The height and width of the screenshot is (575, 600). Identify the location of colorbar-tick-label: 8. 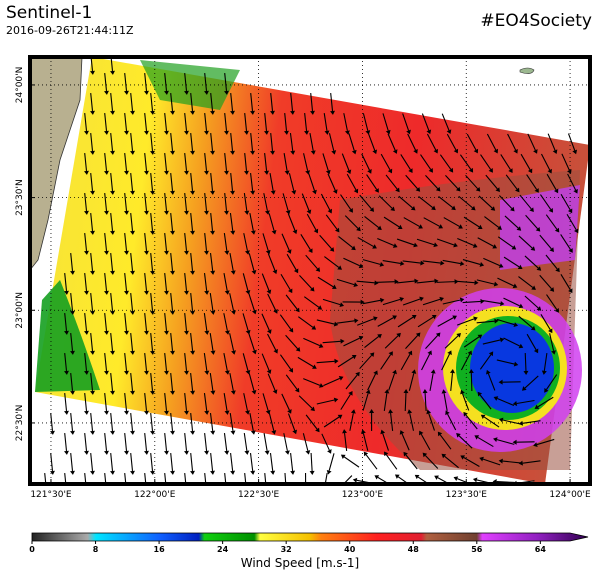
(96, 549).